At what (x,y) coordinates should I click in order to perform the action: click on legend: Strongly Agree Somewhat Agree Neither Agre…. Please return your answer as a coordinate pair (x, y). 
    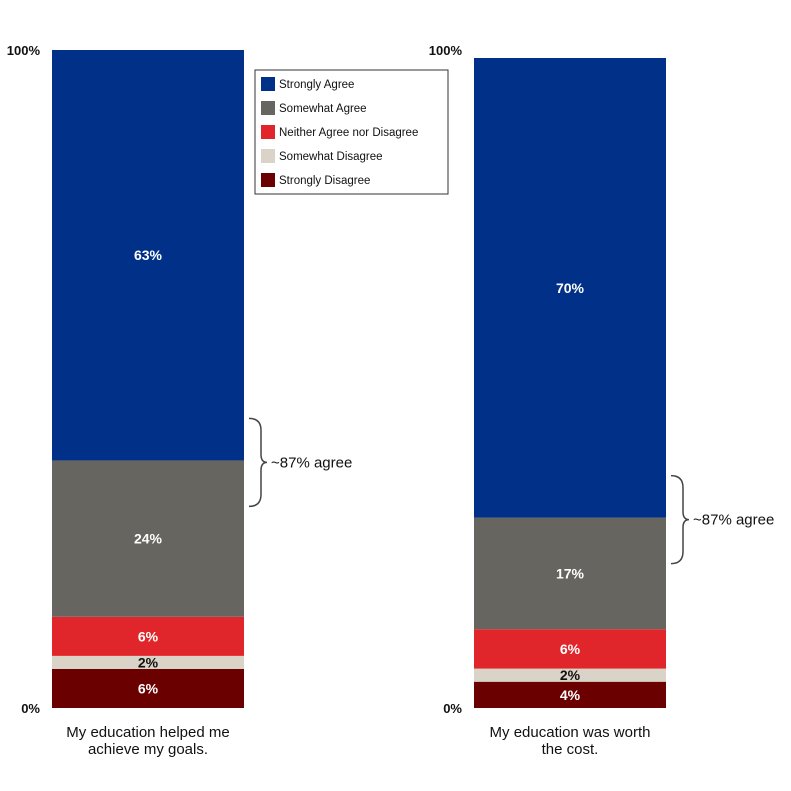
    Looking at the image, I should click on (351, 132).